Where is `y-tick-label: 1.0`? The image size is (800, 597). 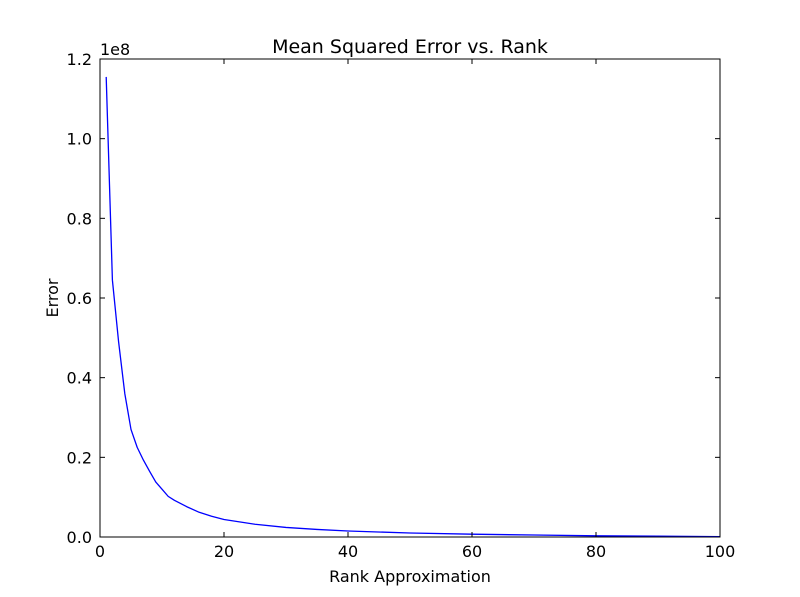 y-tick-label: 1.0 is located at coordinates (79, 139).